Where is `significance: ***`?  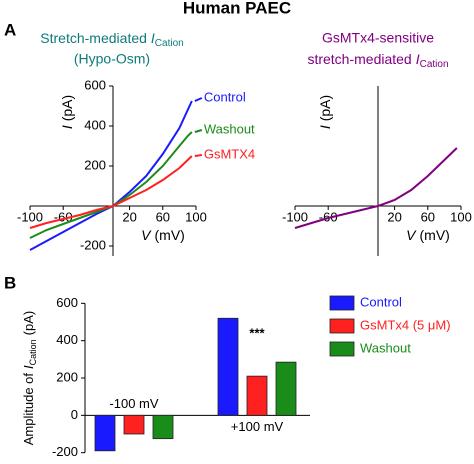
significance: *** is located at coordinates (257, 333).